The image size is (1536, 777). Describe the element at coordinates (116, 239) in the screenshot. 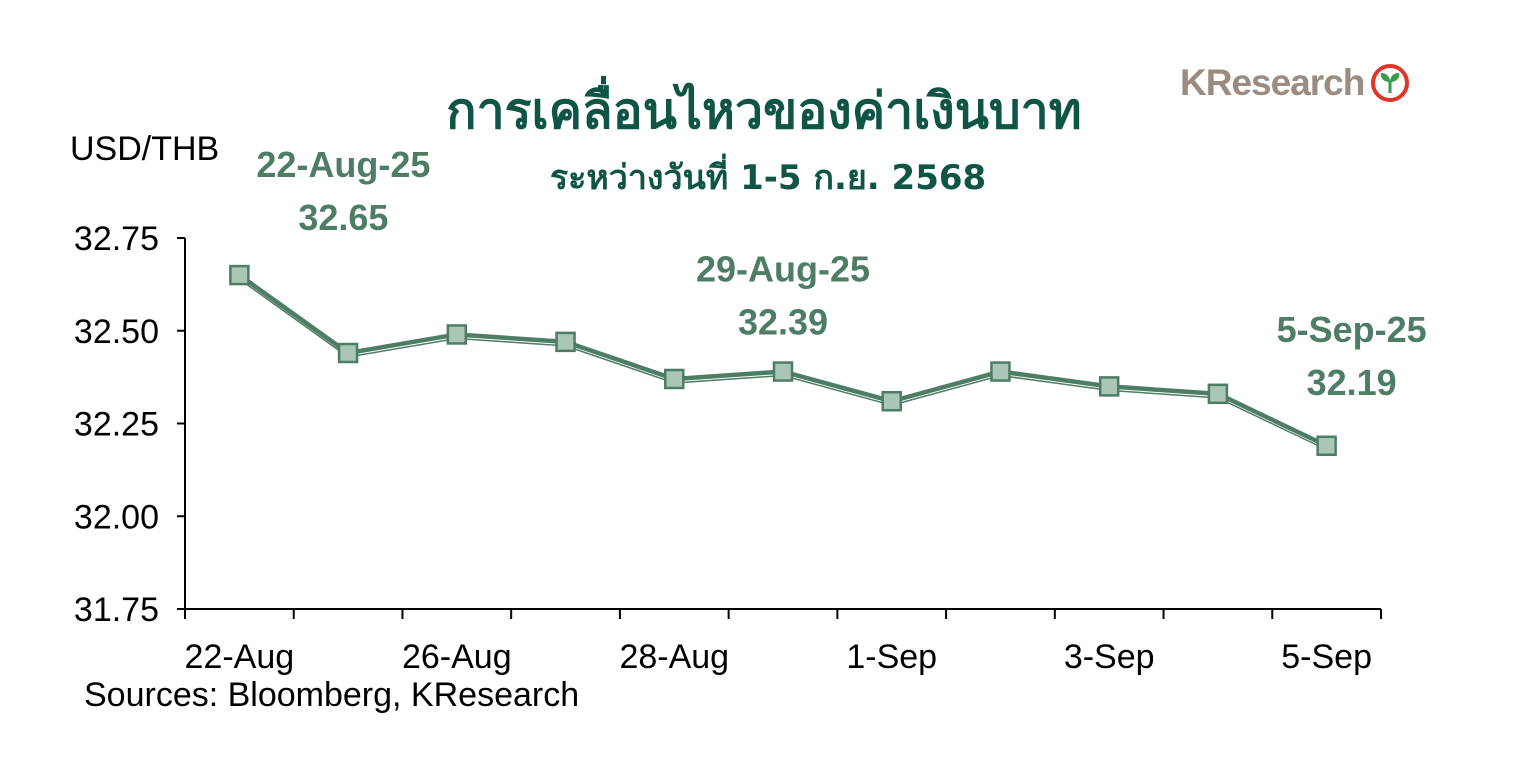

I see `y-tick-label: 32.75` at that location.